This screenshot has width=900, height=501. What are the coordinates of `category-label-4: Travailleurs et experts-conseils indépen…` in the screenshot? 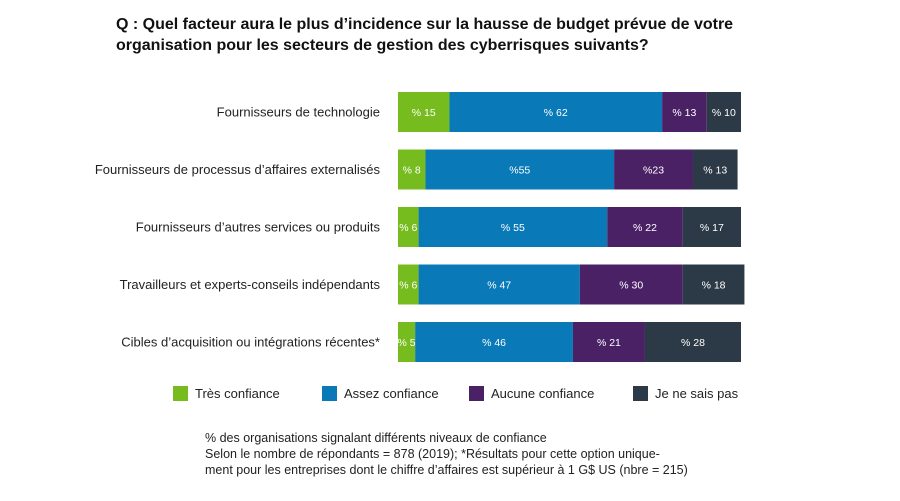 It's located at (250, 284).